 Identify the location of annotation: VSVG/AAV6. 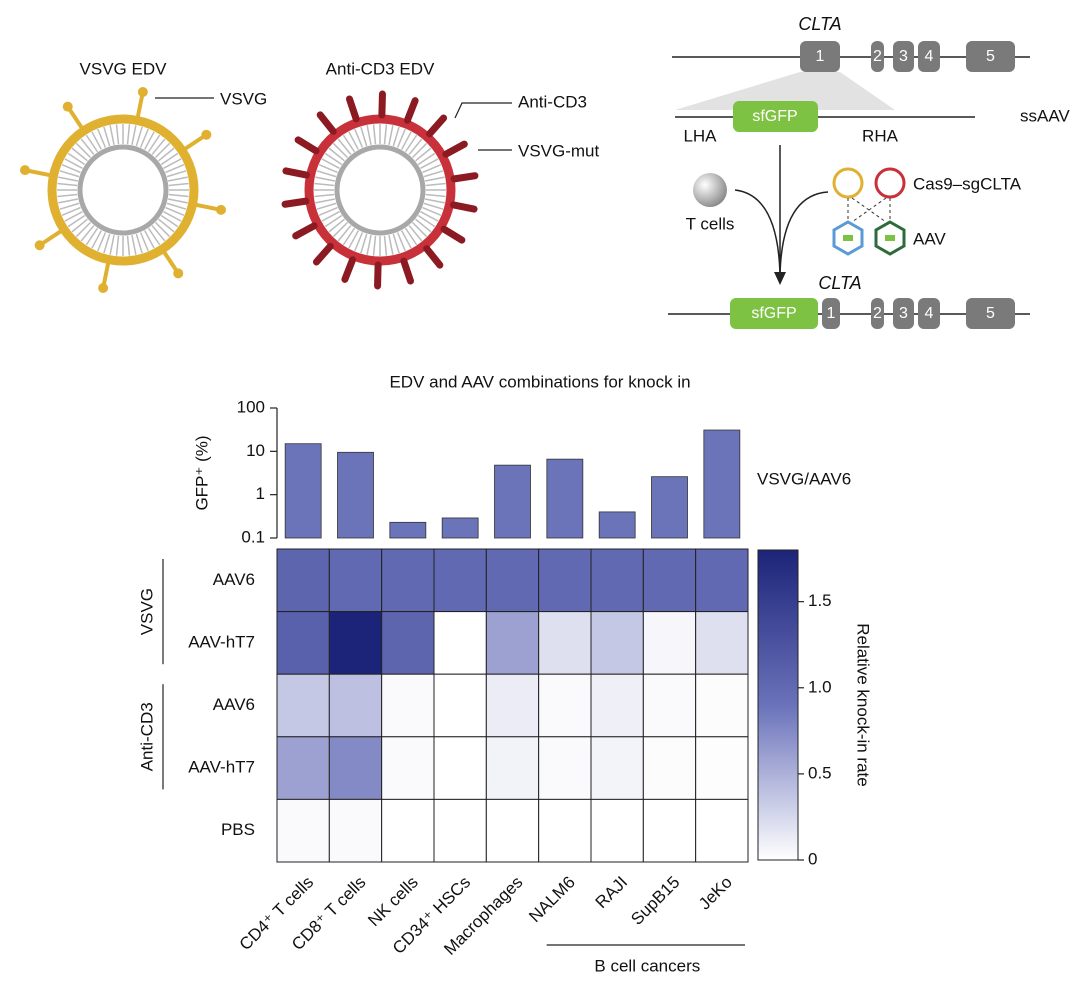
(804, 478).